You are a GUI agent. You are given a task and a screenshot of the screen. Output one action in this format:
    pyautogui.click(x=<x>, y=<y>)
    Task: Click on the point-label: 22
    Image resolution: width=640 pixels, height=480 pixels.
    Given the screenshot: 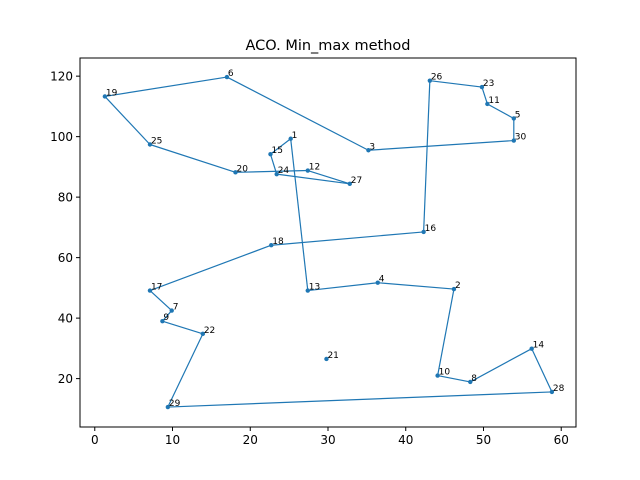 What is the action you would take?
    pyautogui.click(x=209, y=331)
    